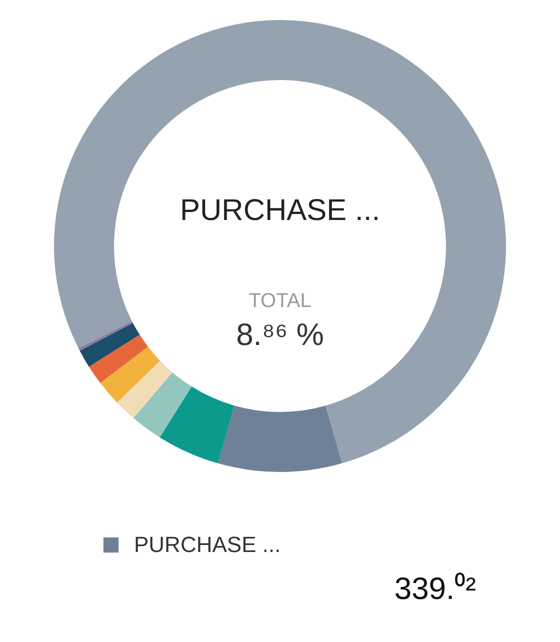  I want to click on text: 339.⁰², so click(435, 588).